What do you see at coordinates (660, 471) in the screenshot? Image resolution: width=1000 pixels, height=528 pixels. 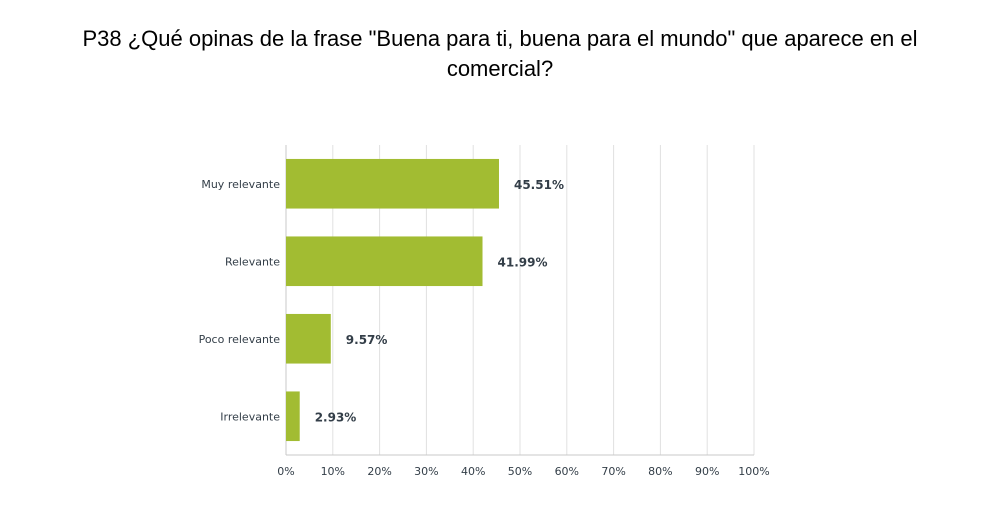 I see `x-tick-label: 80%` at bounding box center [660, 471].